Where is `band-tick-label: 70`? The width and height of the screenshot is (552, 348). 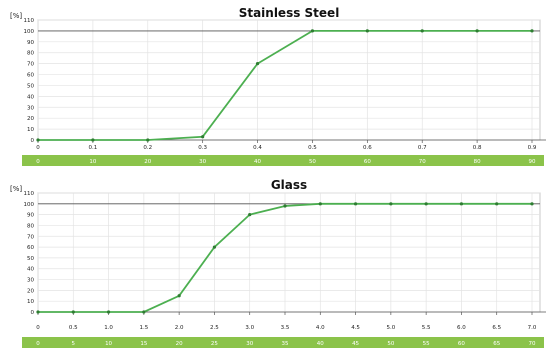
band-tick-label: 70 is located at coordinates (422, 162).